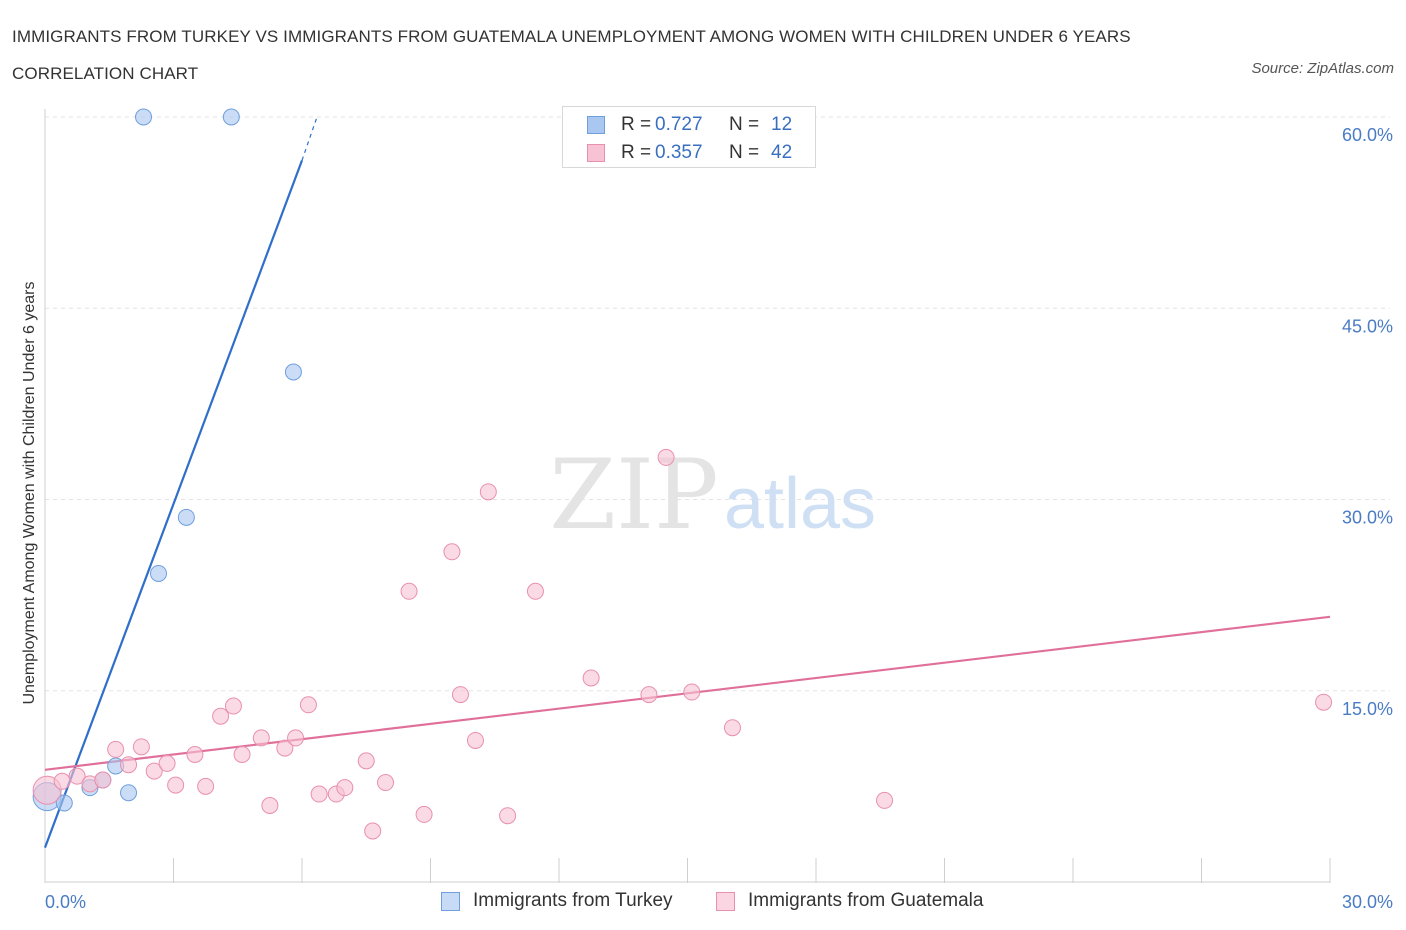 The image size is (1406, 930). I want to click on x-tick-label-min: 0.0%, so click(65, 902).